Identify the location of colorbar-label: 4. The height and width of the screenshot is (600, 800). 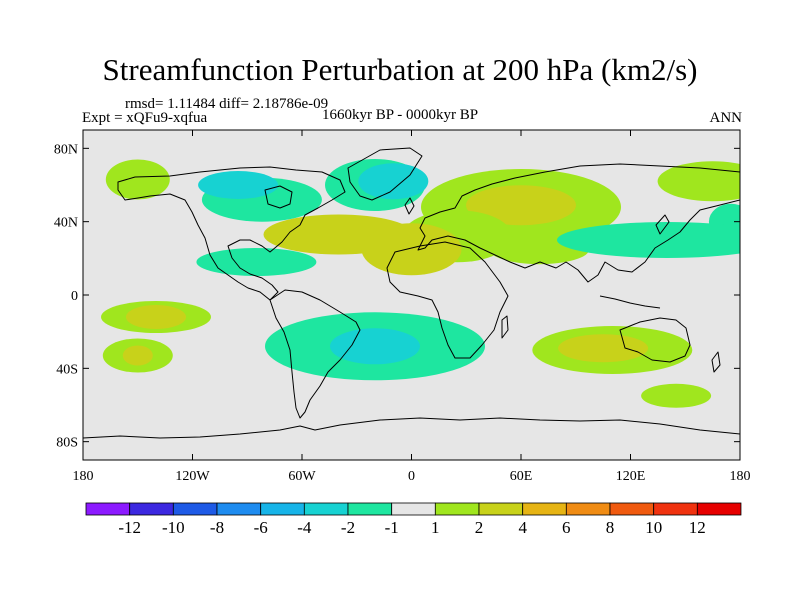
(522, 527).